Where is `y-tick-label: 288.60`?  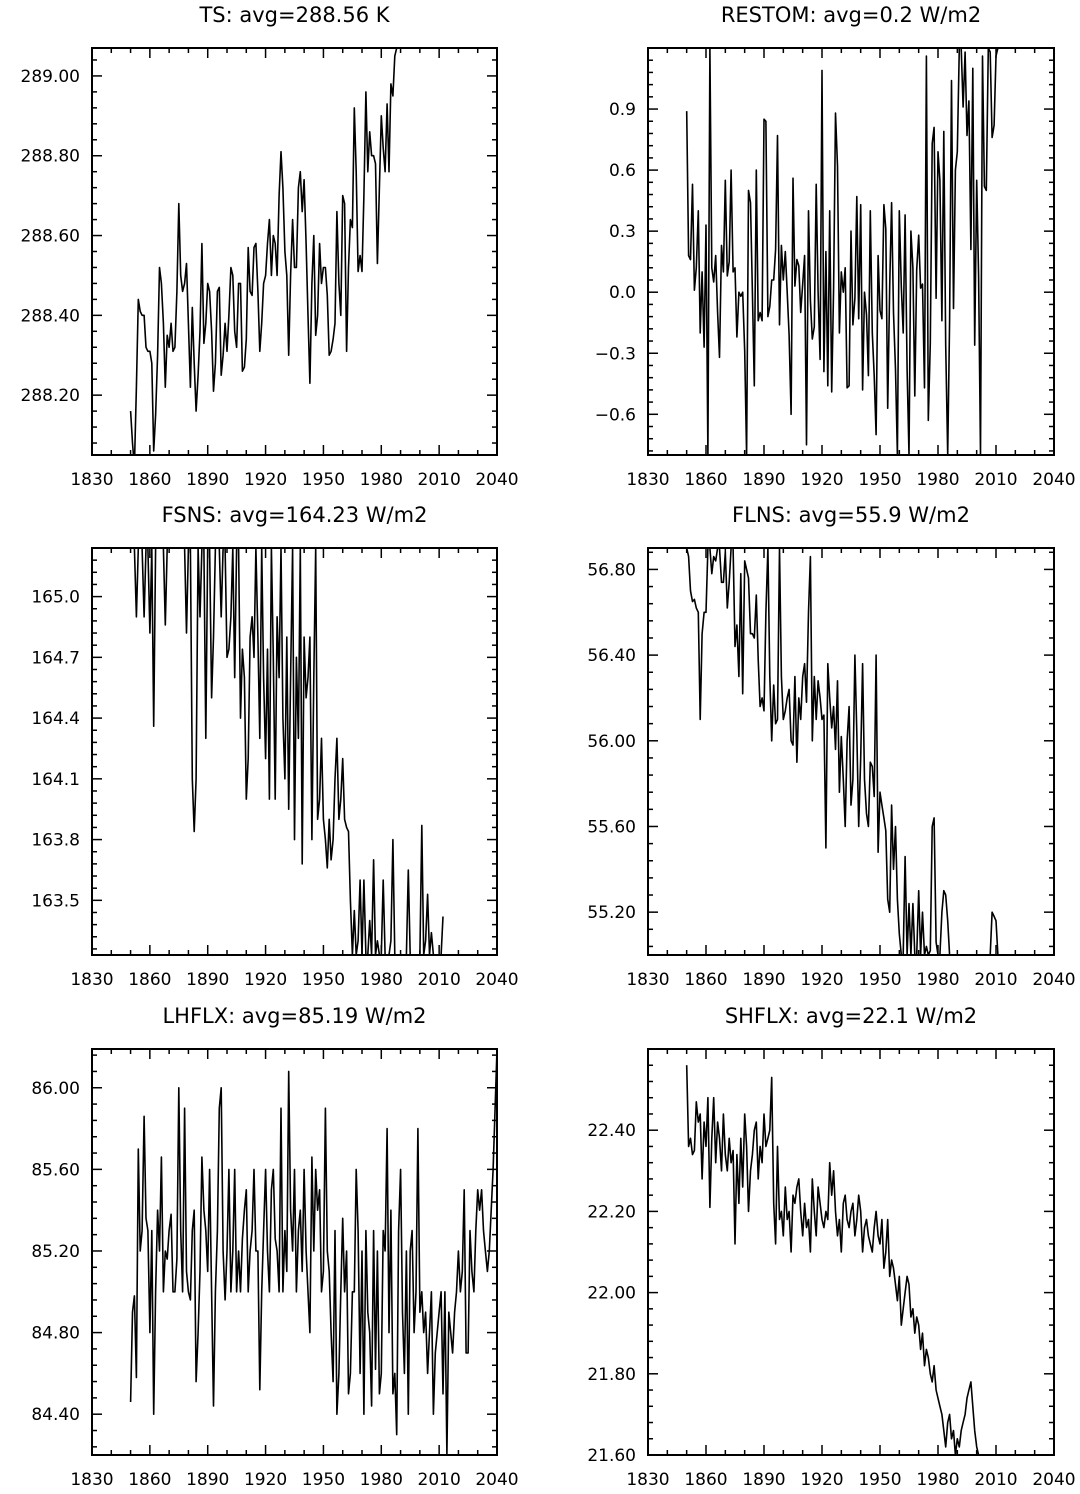 y-tick-label: 288.60 is located at coordinates (50, 237).